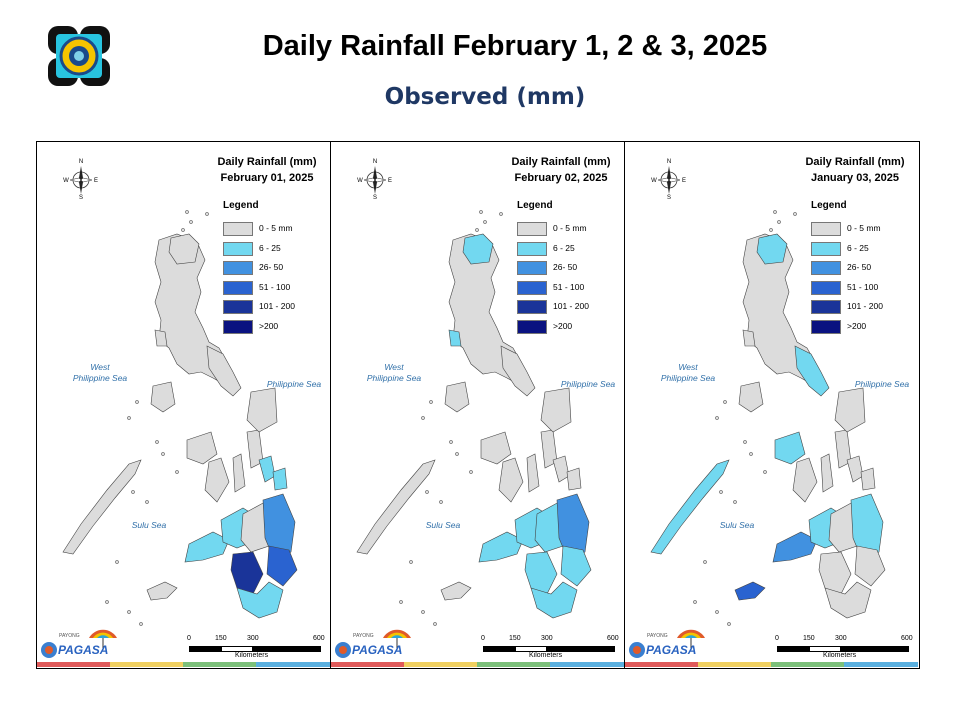  Describe the element at coordinates (375, 162) in the screenshot. I see `compass-n: N` at that location.